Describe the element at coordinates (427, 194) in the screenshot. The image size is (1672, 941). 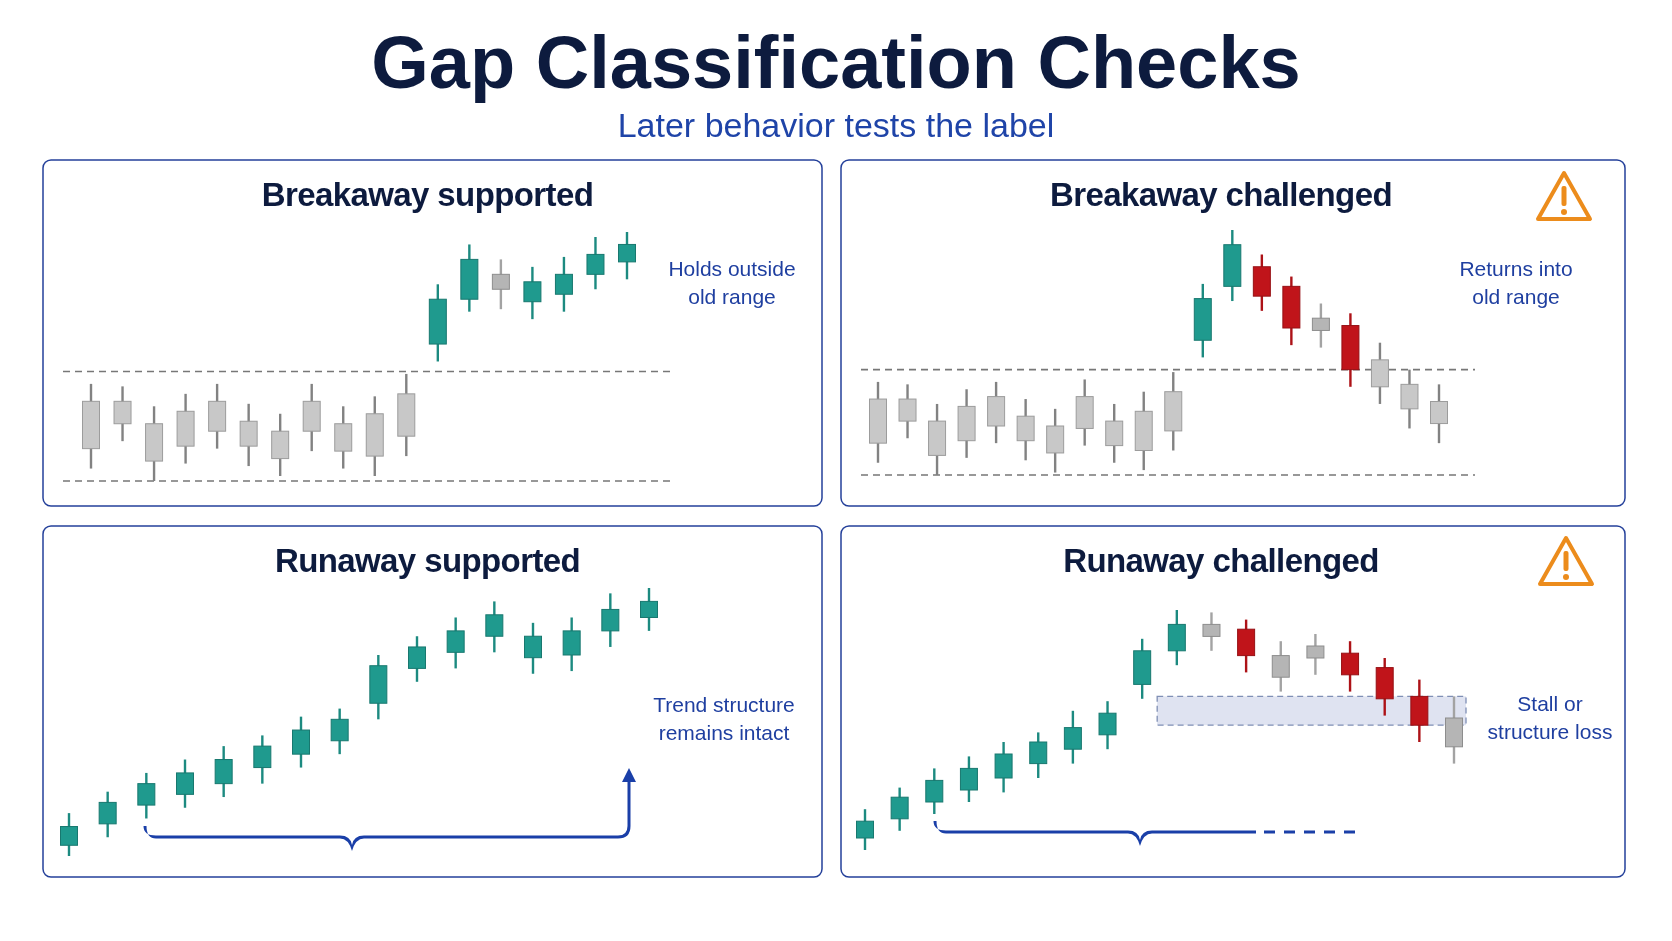
I see `chart-title: Breakaway supported` at that location.